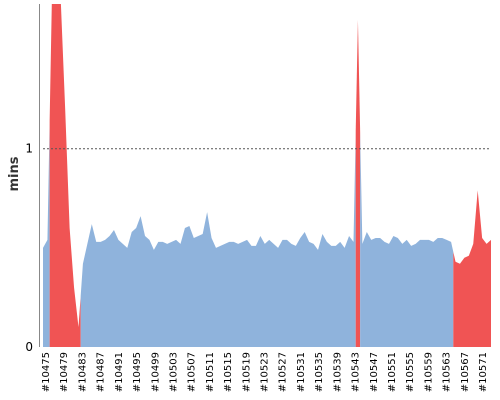 Image resolution: width=500 pixels, height=400 pixels. What do you see at coordinates (29, 248) in the screenshot?
I see `y-axis-ticks: 01` at bounding box center [29, 248].